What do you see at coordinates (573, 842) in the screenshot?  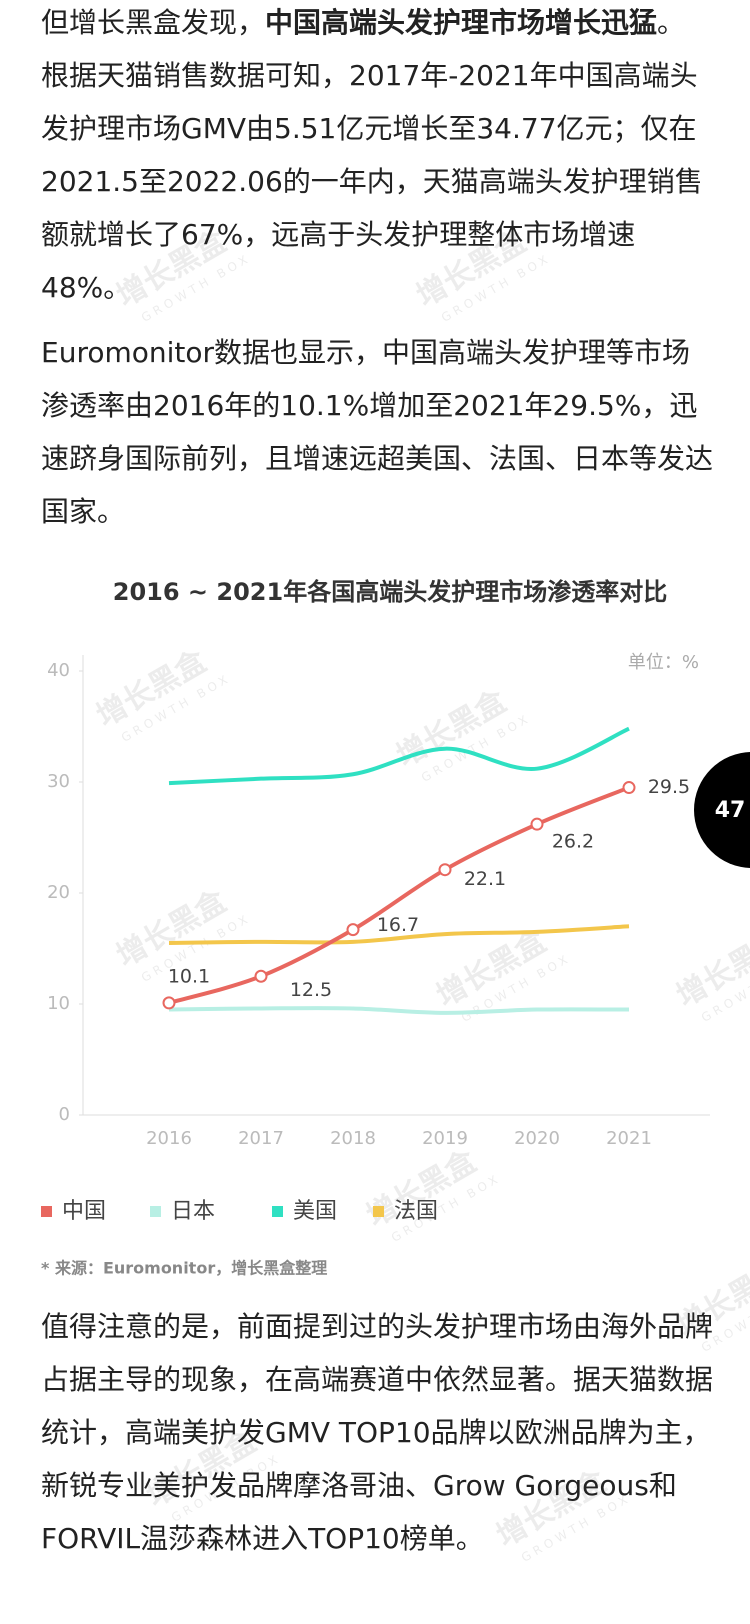 I see `data-label: 26.2` at bounding box center [573, 842].